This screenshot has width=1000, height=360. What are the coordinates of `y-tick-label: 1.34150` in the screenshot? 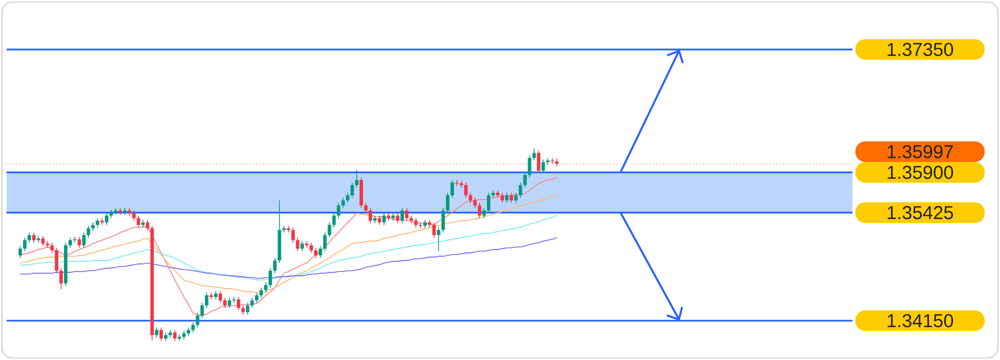 It's located at (921, 321).